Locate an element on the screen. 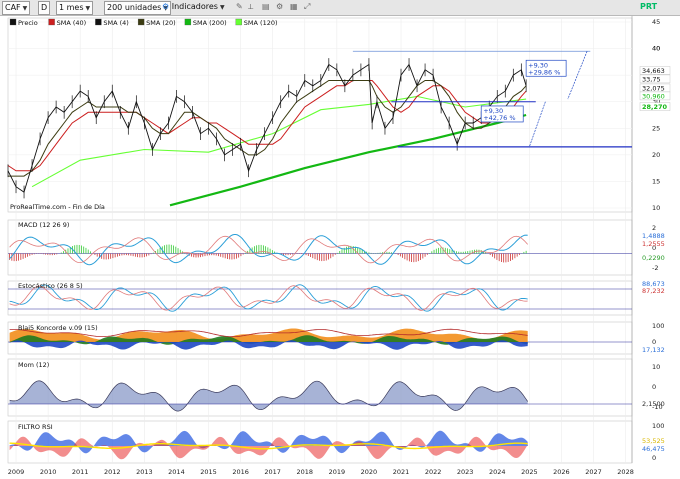 The width and height of the screenshot is (680, 479). stoch-tag: 87,232 is located at coordinates (653, 291).